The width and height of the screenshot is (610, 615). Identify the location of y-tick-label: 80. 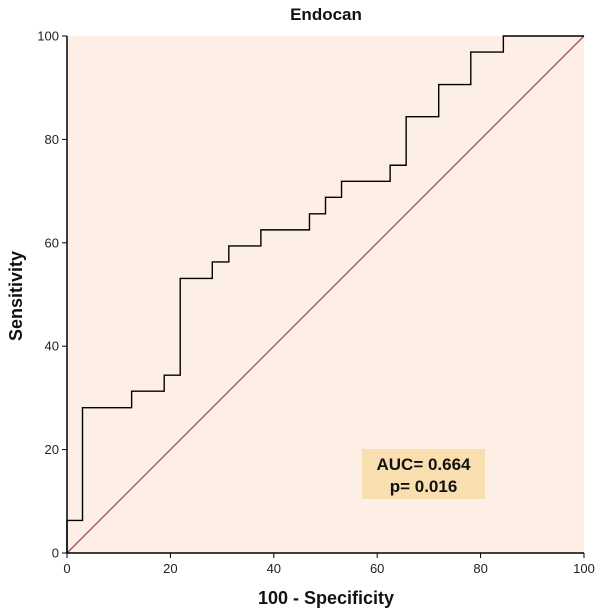
(52, 139).